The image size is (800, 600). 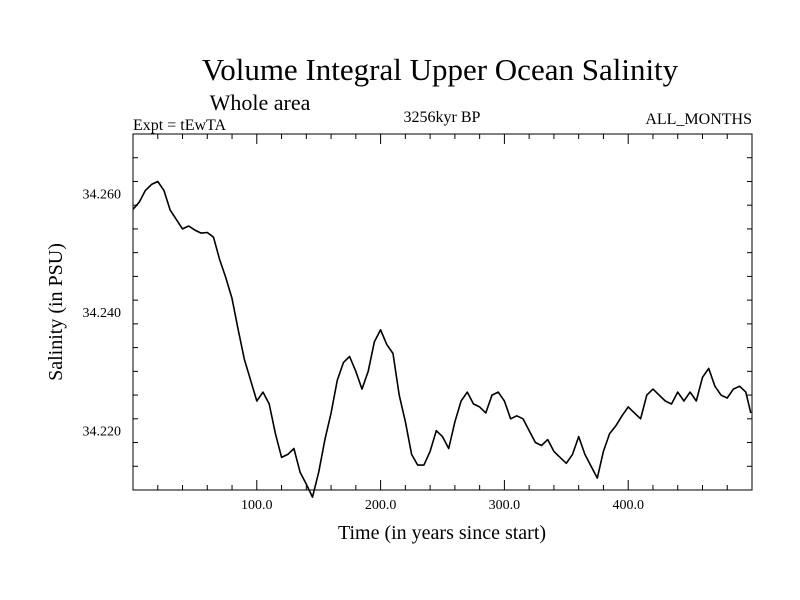 I want to click on period-label: 3256kyr BP, so click(x=442, y=117).